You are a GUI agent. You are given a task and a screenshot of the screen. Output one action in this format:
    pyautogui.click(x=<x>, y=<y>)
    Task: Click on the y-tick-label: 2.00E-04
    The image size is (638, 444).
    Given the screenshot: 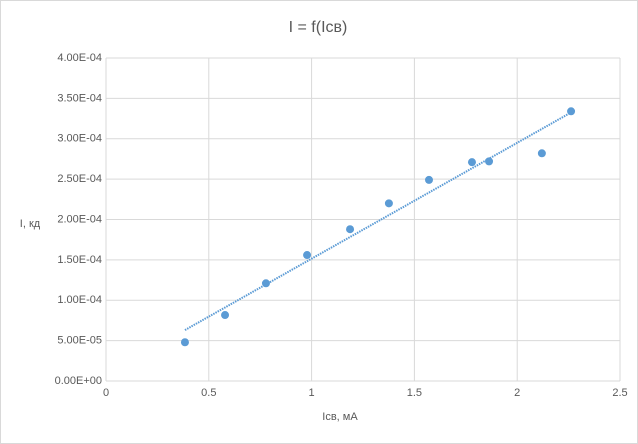 What is the action you would take?
    pyautogui.click(x=79, y=219)
    